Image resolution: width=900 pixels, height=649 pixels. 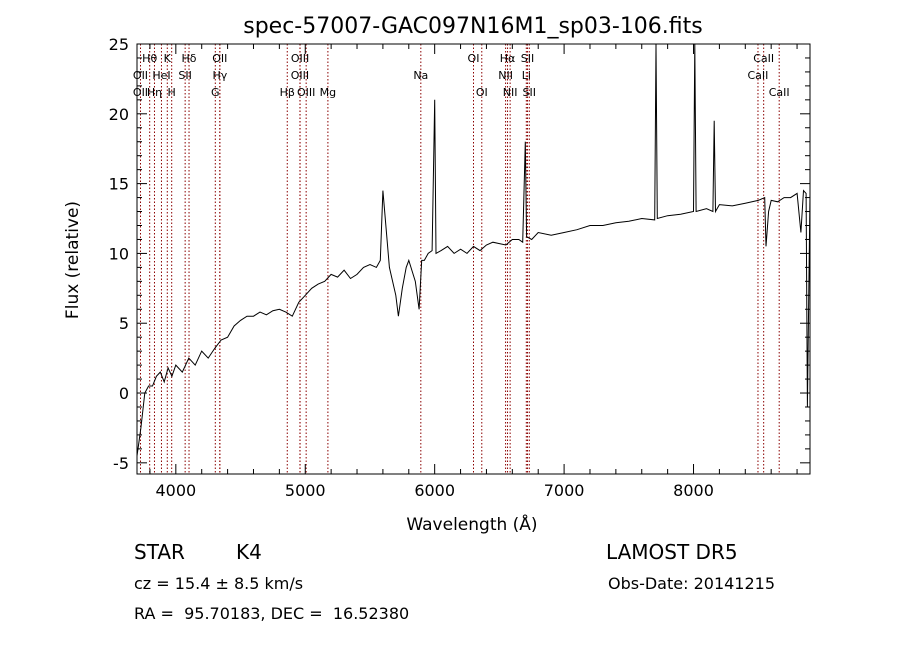 I want to click on object-class: STAR, so click(x=159, y=552).